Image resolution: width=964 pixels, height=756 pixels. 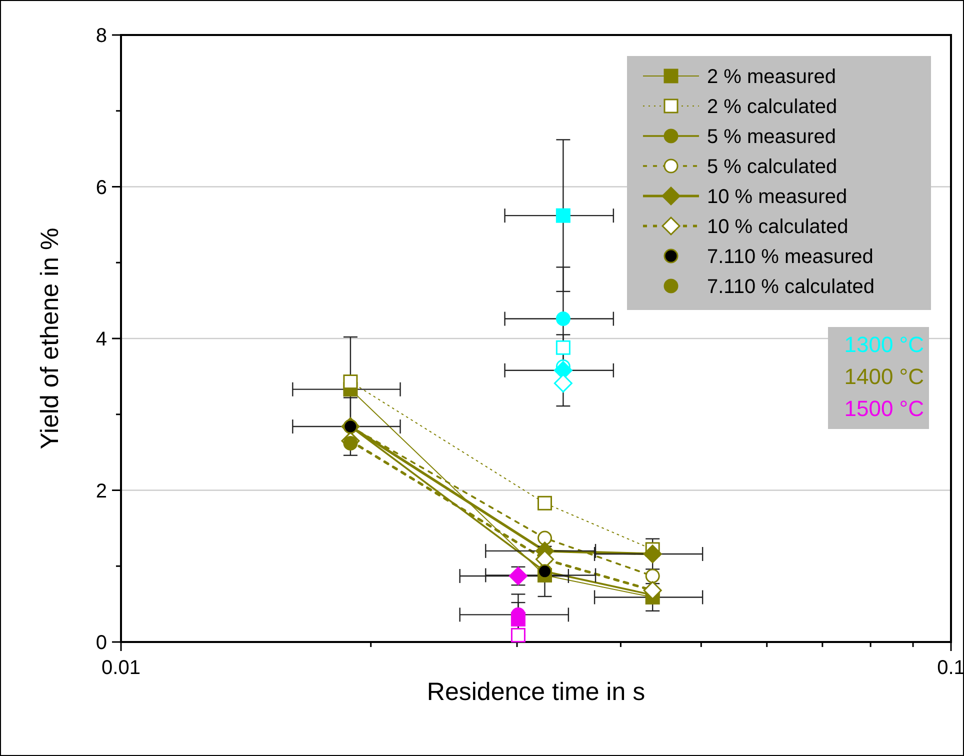 What do you see at coordinates (777, 227) in the screenshot?
I see `legend-label: 10 % calculated` at bounding box center [777, 227].